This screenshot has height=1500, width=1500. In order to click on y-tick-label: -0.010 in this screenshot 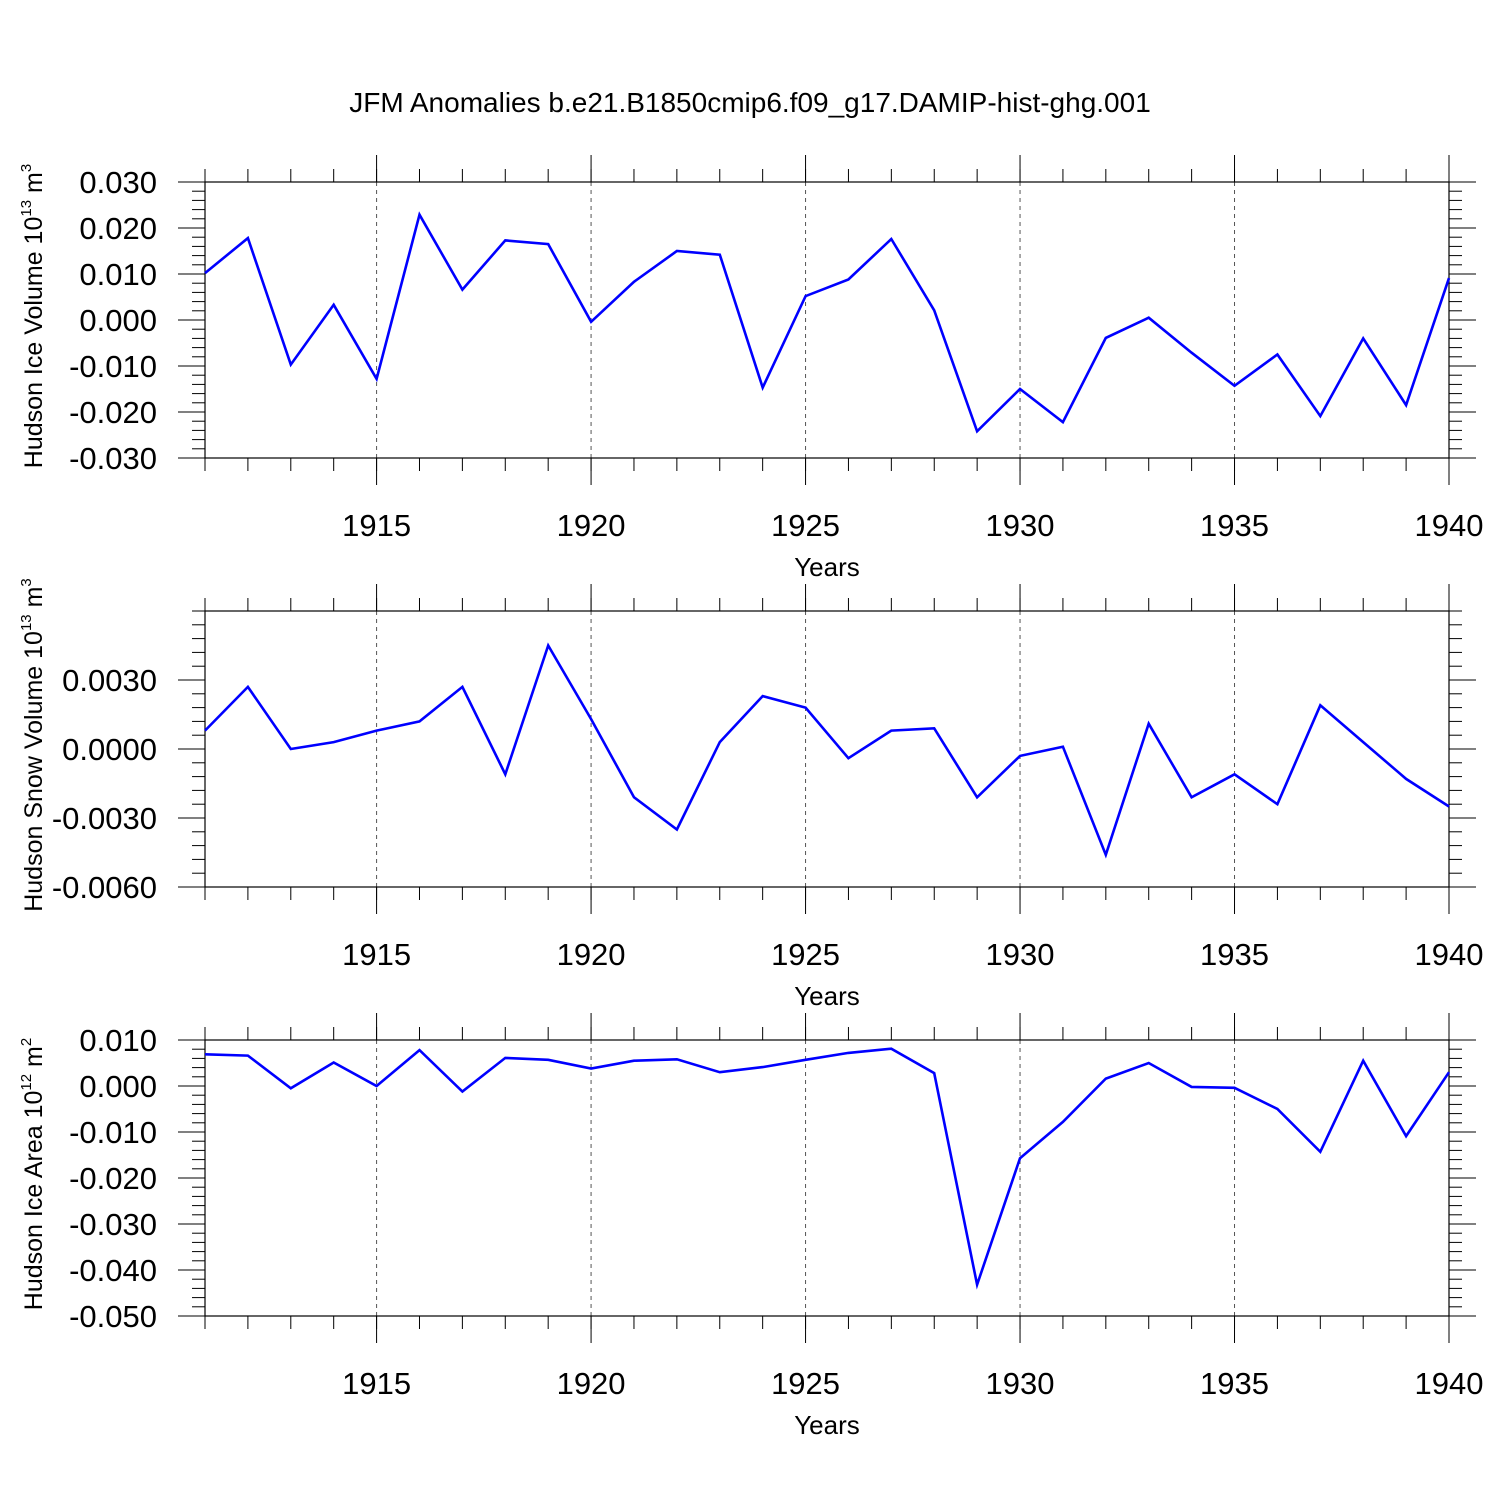, I will do `click(113, 1132)`.